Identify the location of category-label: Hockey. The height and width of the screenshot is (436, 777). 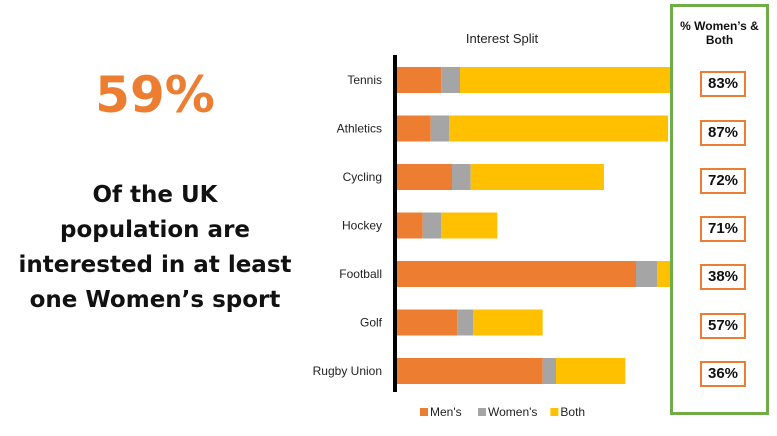
(362, 226).